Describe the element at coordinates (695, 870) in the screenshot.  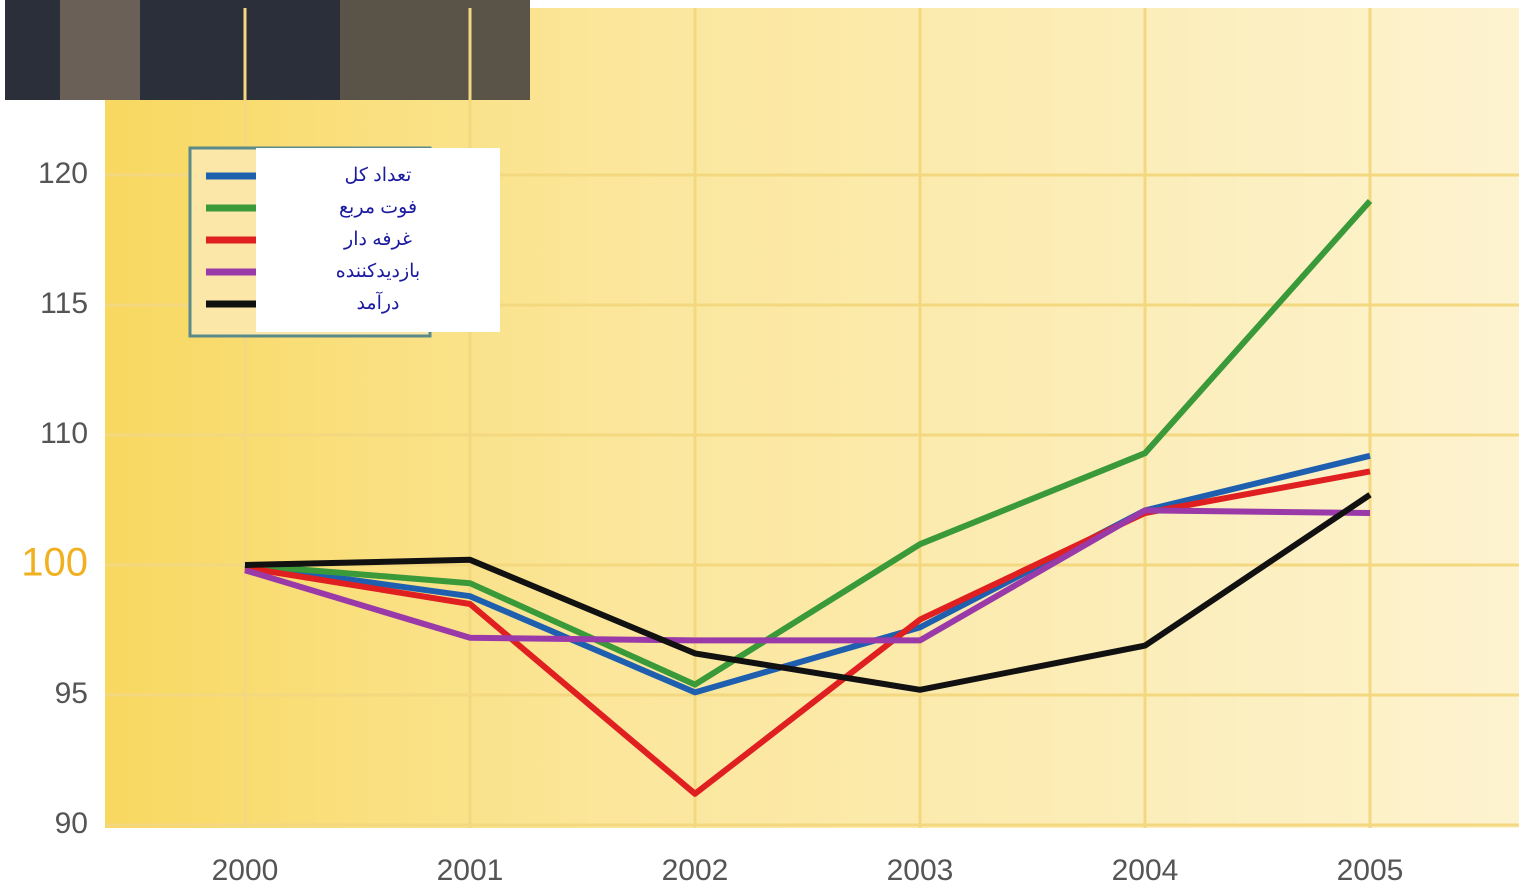
I see `x-tick-label: 2002` at that location.